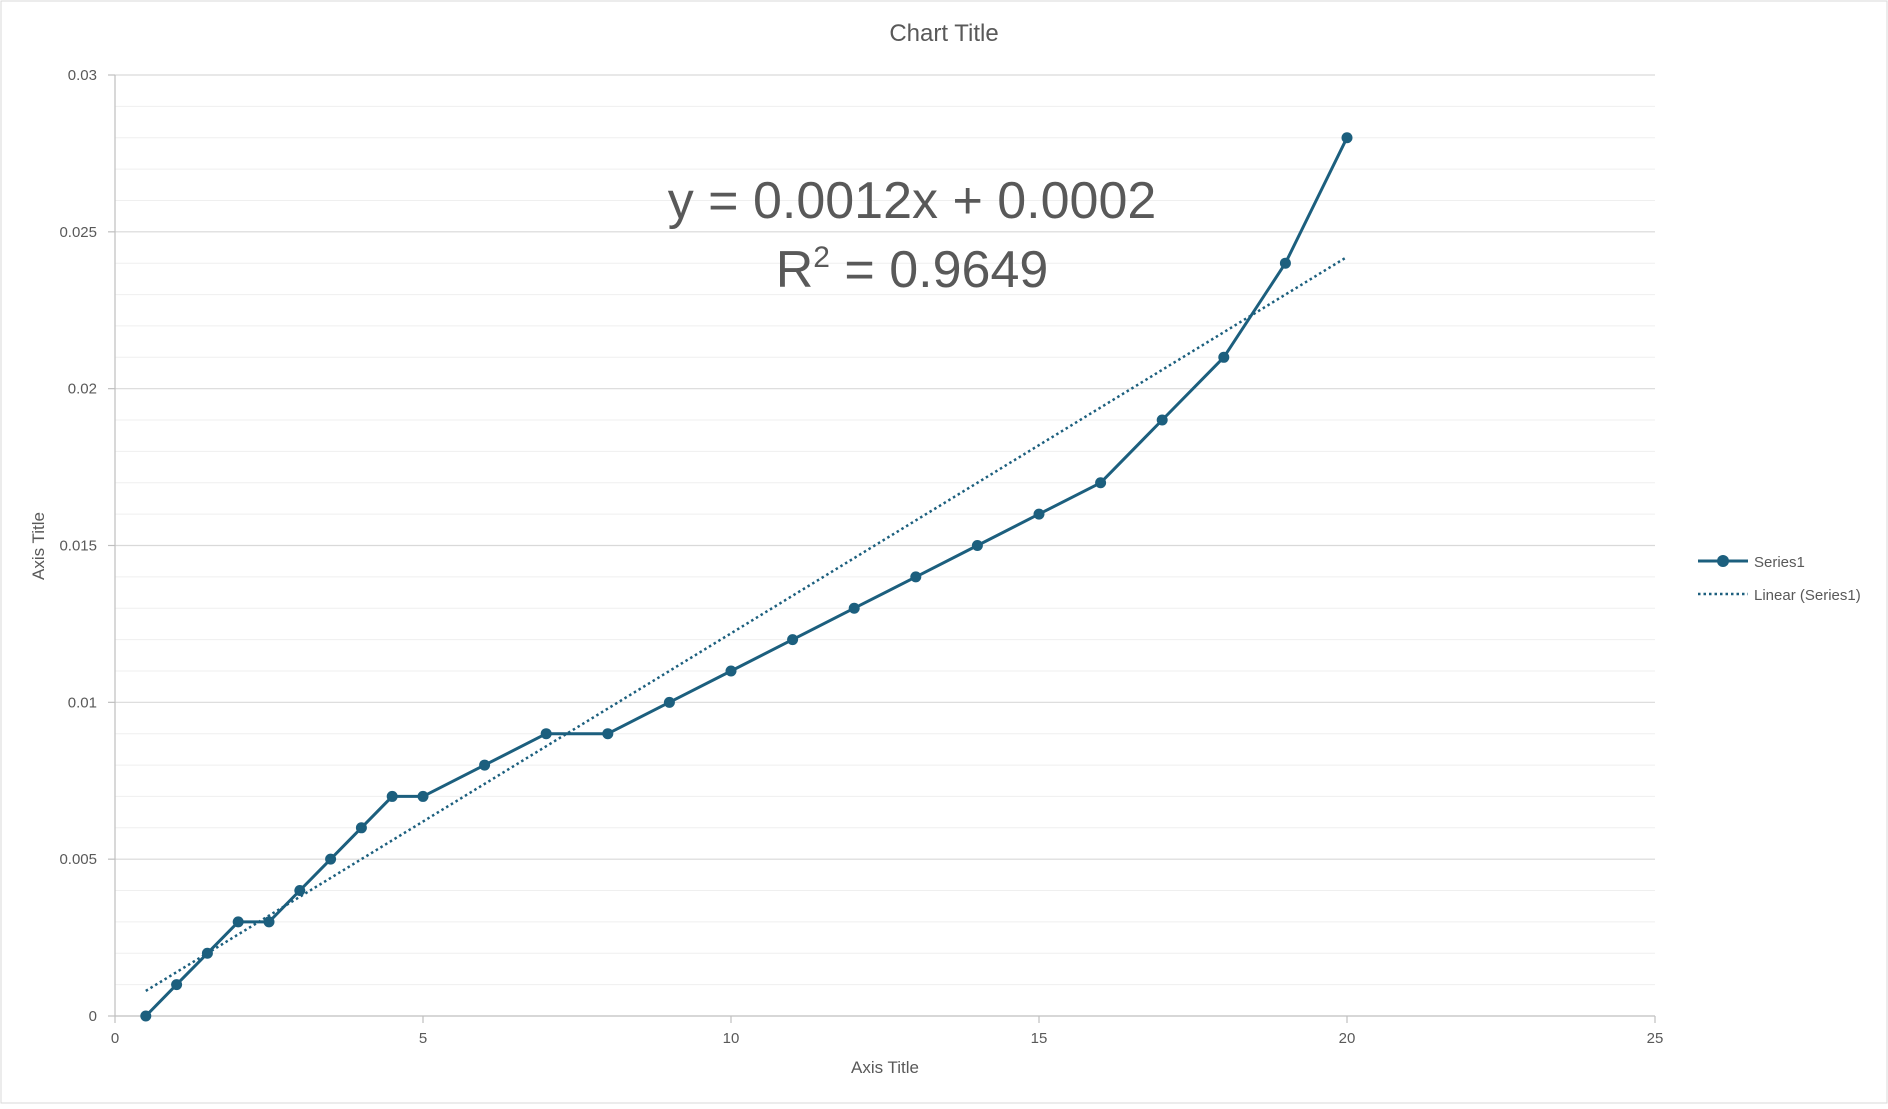  Describe the element at coordinates (943, 33) in the screenshot. I see `chart-title: Chart Title` at that location.